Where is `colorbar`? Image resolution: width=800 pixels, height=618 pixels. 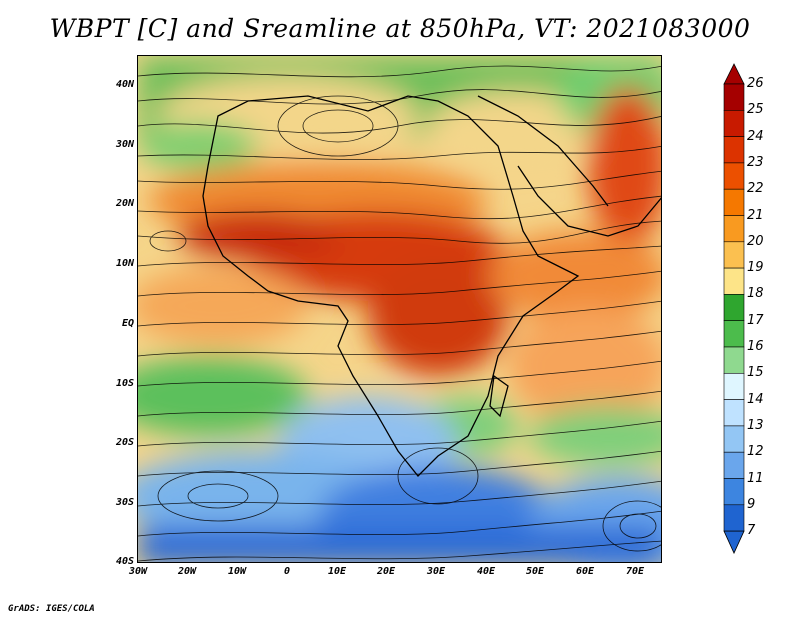 colorbar is located at coordinates (734, 310).